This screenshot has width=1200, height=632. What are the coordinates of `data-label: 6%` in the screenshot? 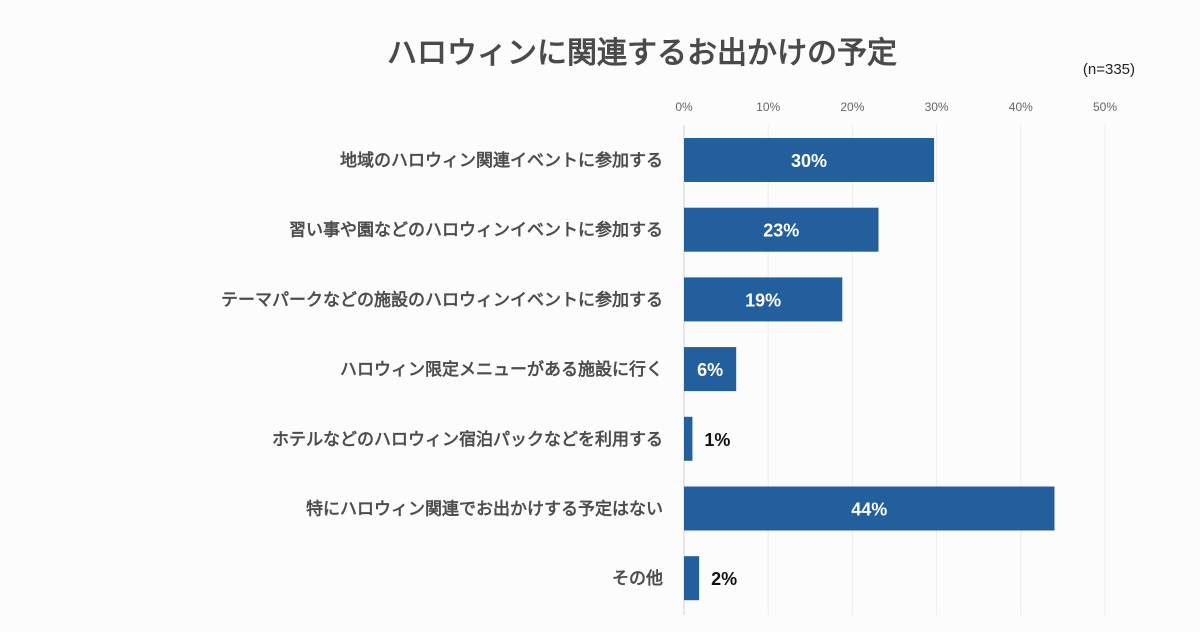 It's located at (710, 370).